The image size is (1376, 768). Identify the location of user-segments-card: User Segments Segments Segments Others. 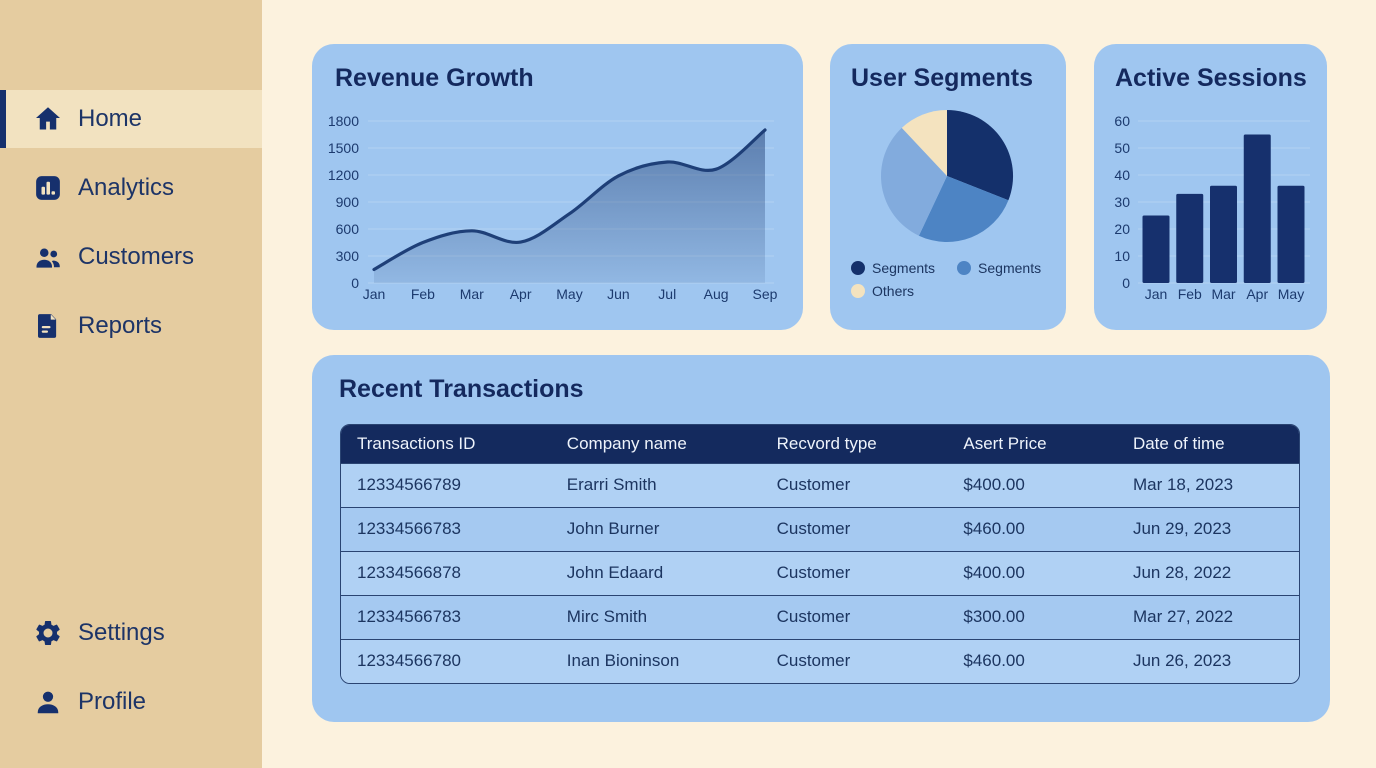
(948, 187).